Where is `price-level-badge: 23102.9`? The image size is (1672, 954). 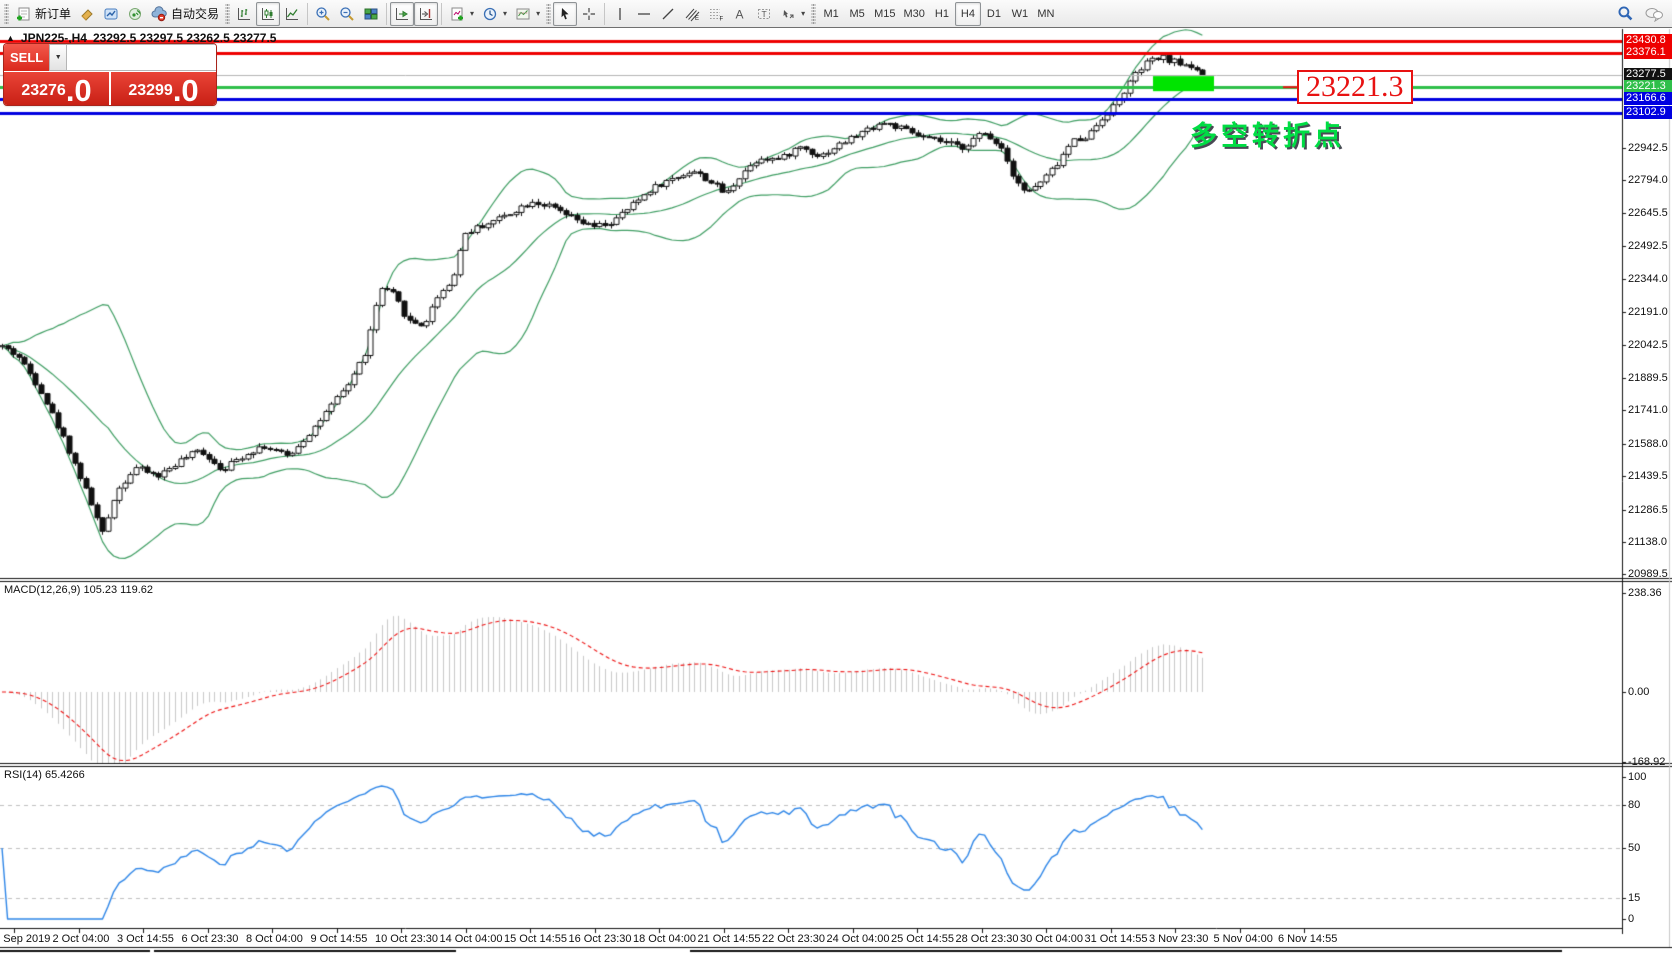
price-level-badge: 23102.9 is located at coordinates (1648, 112).